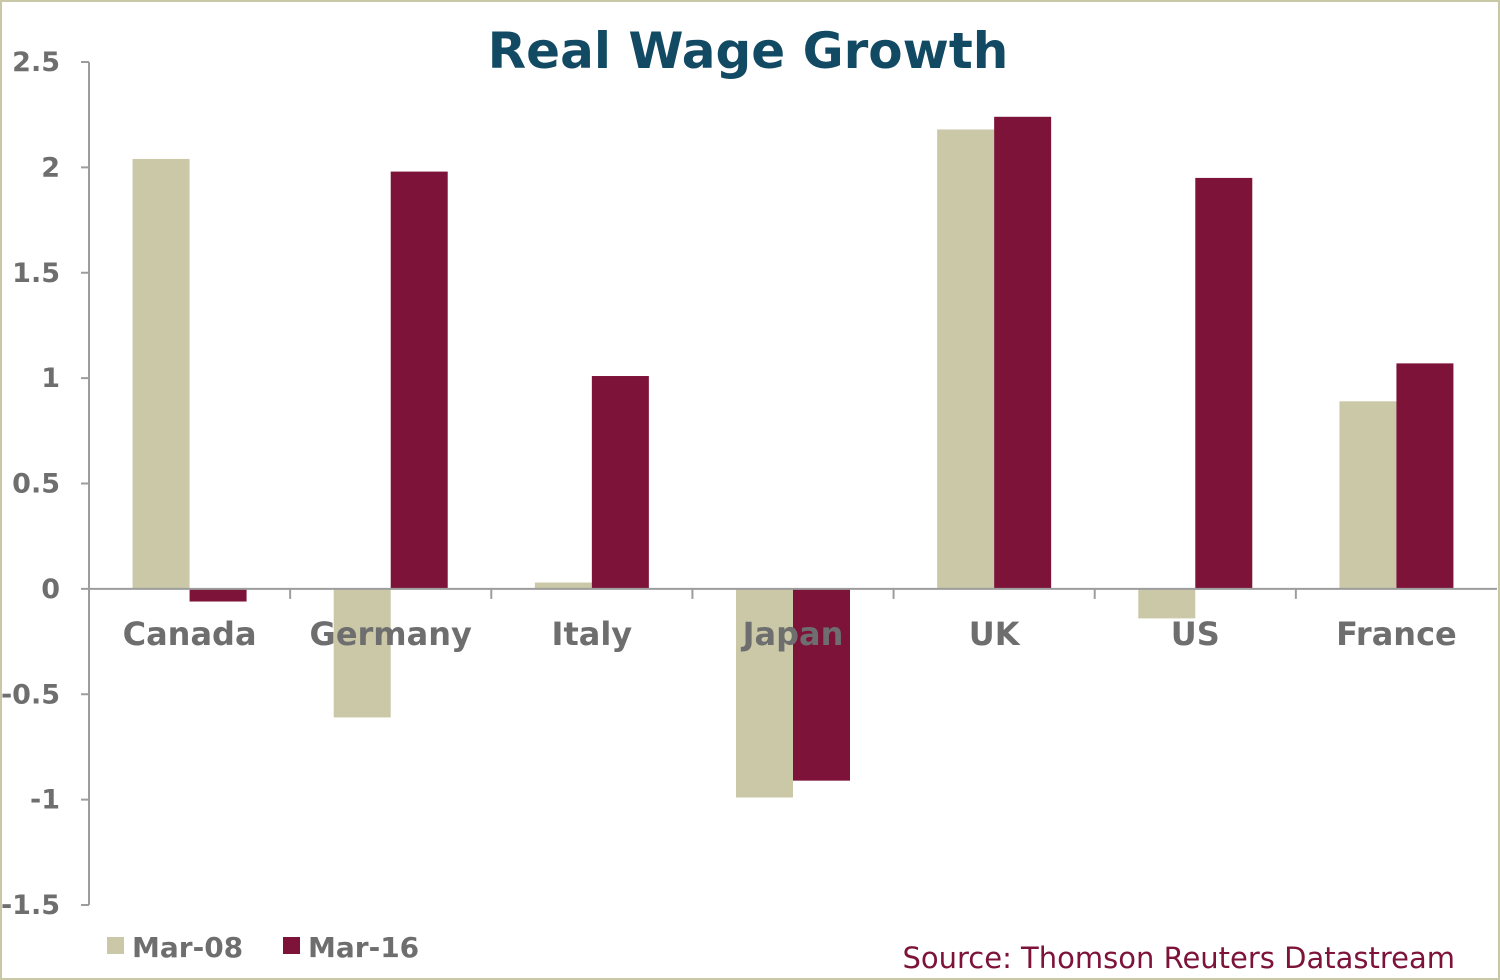 The image size is (1500, 980). Describe the element at coordinates (36, 484) in the screenshot. I see `y-tick-label: 0.5` at that location.